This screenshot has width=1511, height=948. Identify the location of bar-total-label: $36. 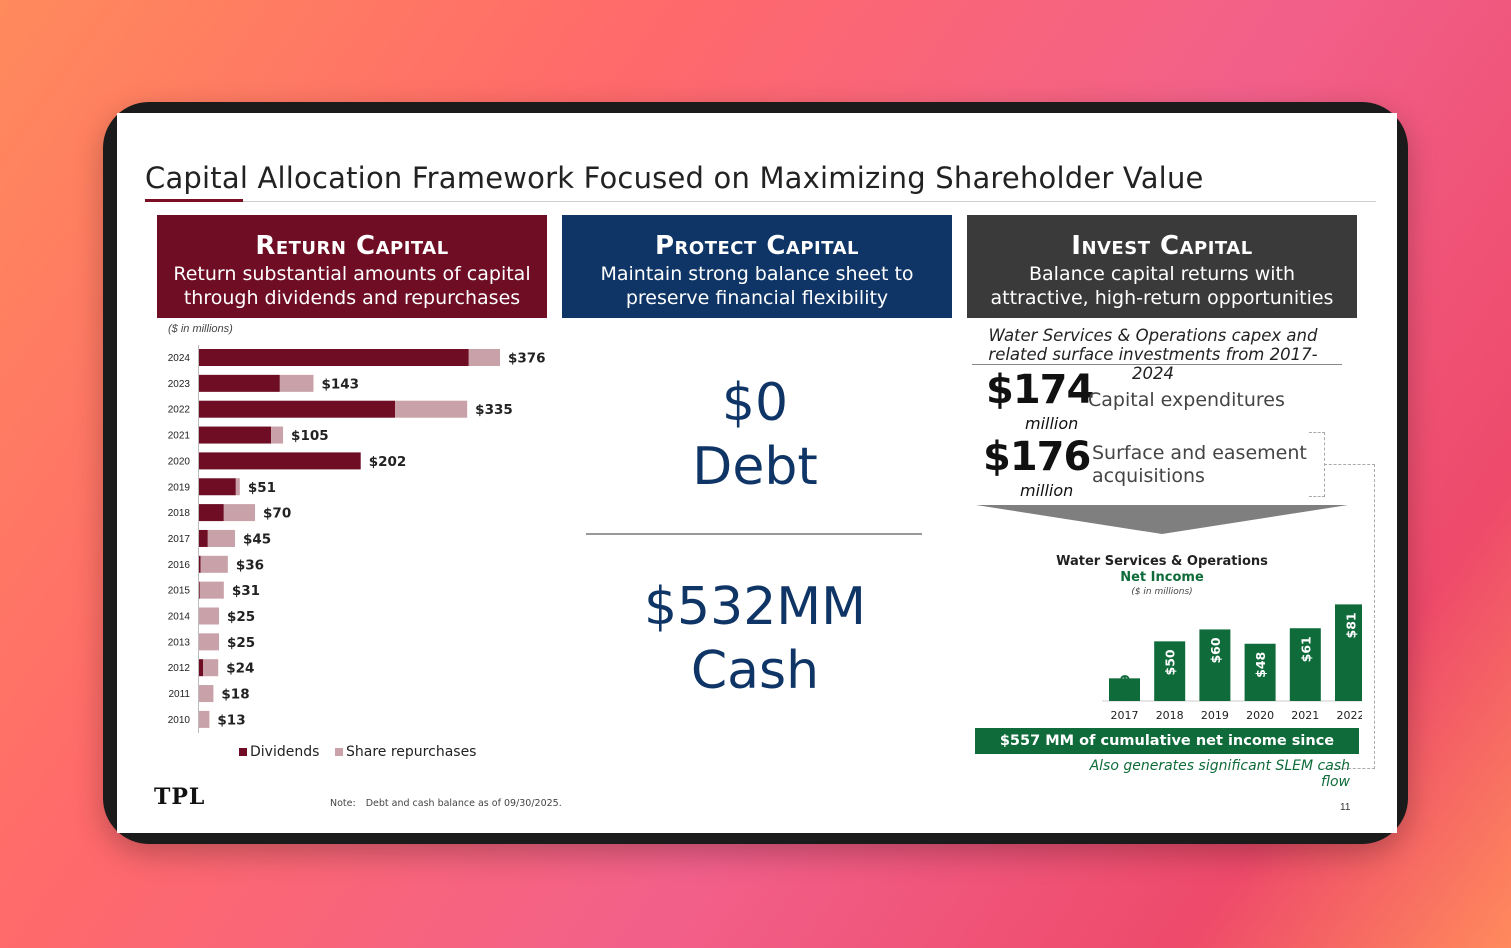
(250, 565).